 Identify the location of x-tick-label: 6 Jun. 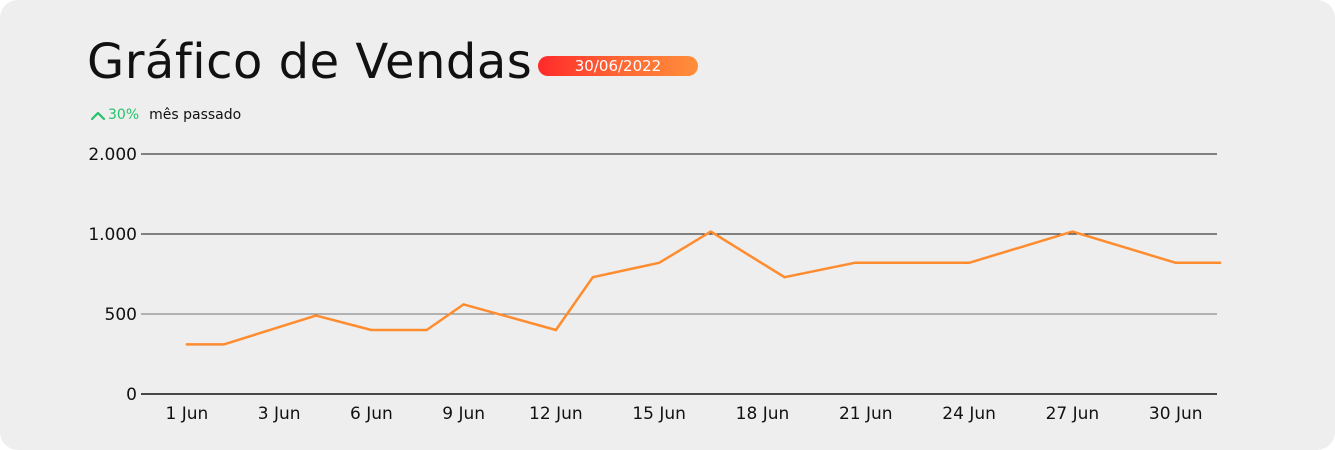
(371, 414).